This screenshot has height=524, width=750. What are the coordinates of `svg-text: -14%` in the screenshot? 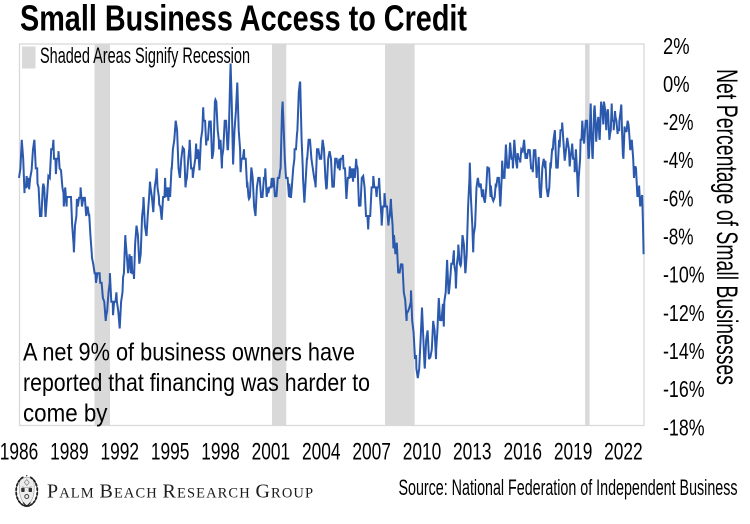 It's located at (684, 351).